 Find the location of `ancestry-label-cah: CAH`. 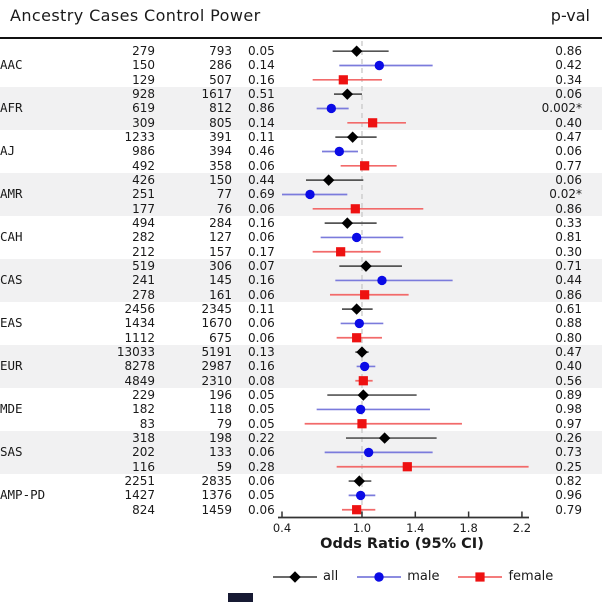

ancestry-label-cah: CAH is located at coordinates (11, 237).